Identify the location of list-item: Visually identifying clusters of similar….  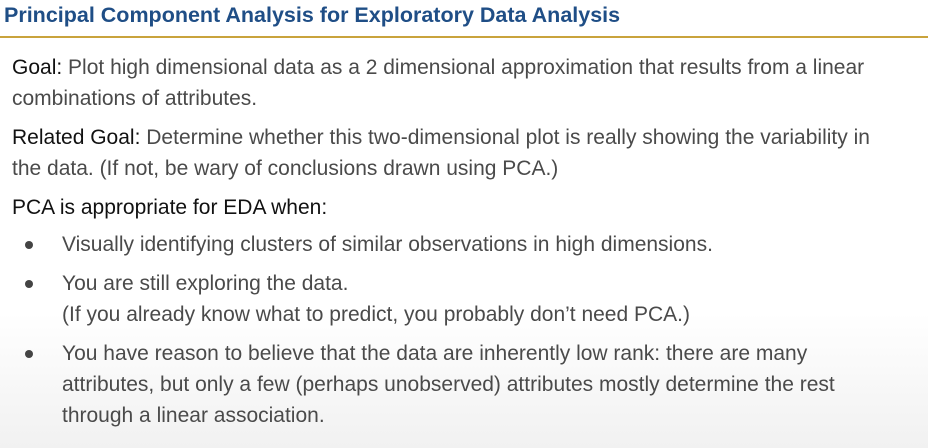
(468, 244).